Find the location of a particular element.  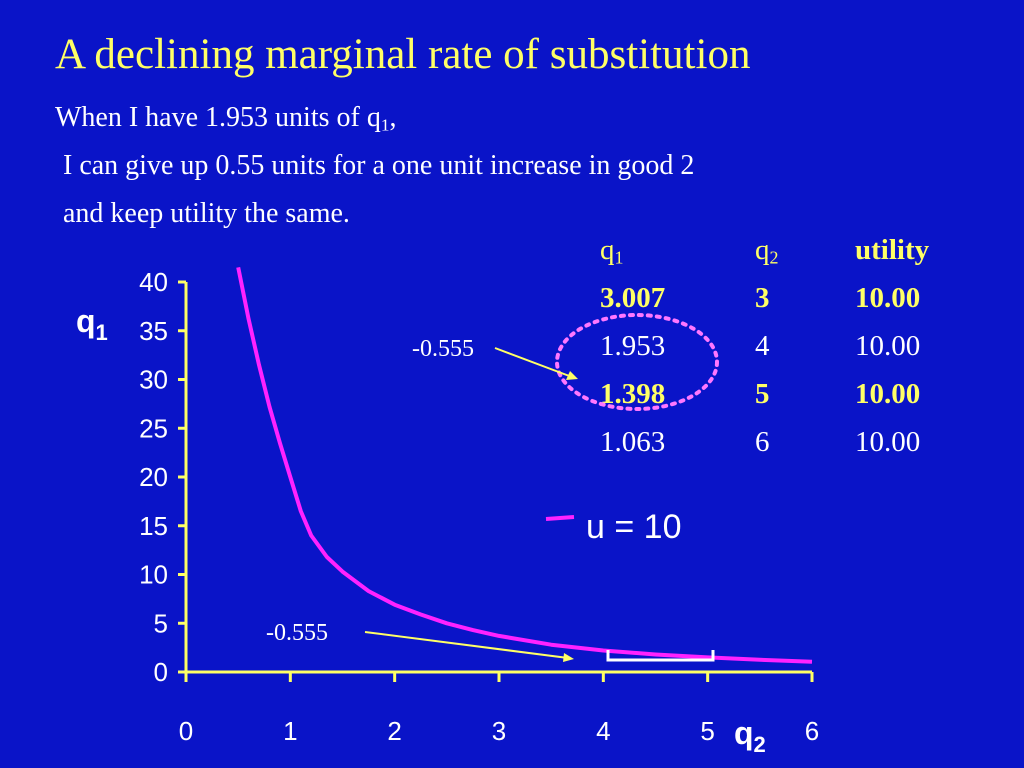

legend-swatch is located at coordinates (560, 518).